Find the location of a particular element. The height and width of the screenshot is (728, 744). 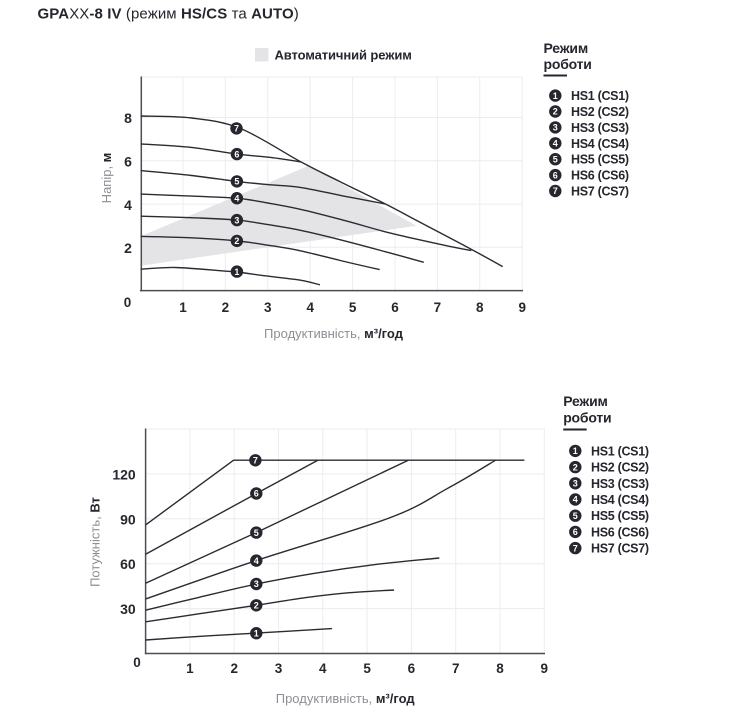

svg-text: 120 is located at coordinates (124, 474).